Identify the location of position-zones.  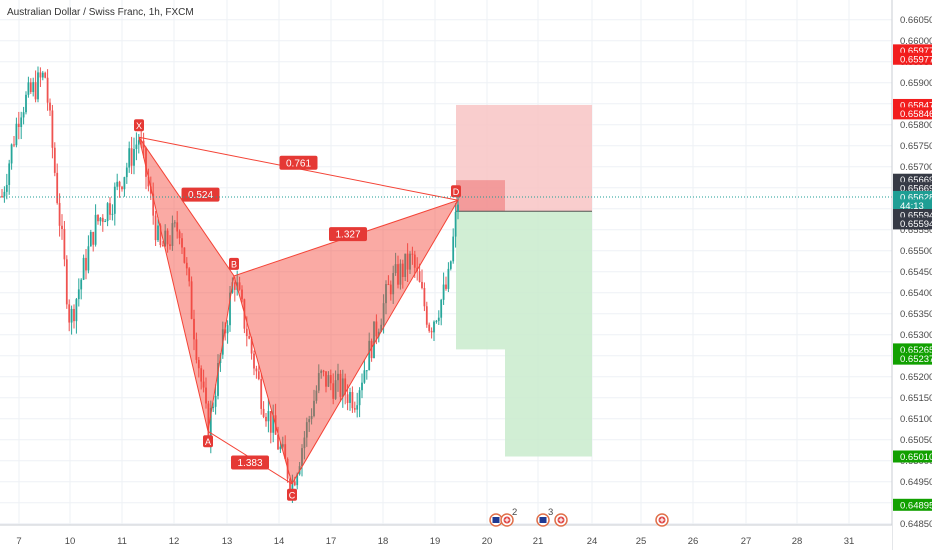
(524, 280).